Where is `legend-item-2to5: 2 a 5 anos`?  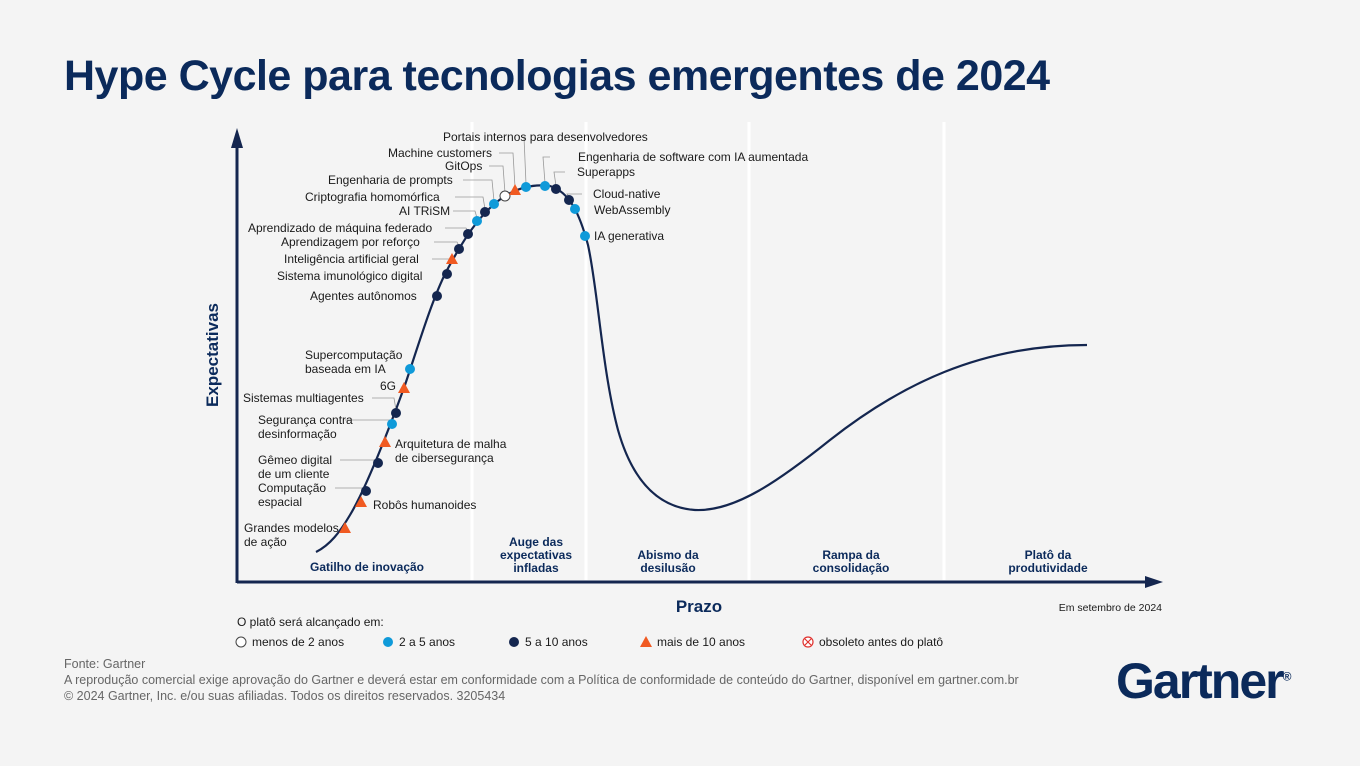
legend-item-2to5: 2 a 5 anos is located at coordinates (419, 642).